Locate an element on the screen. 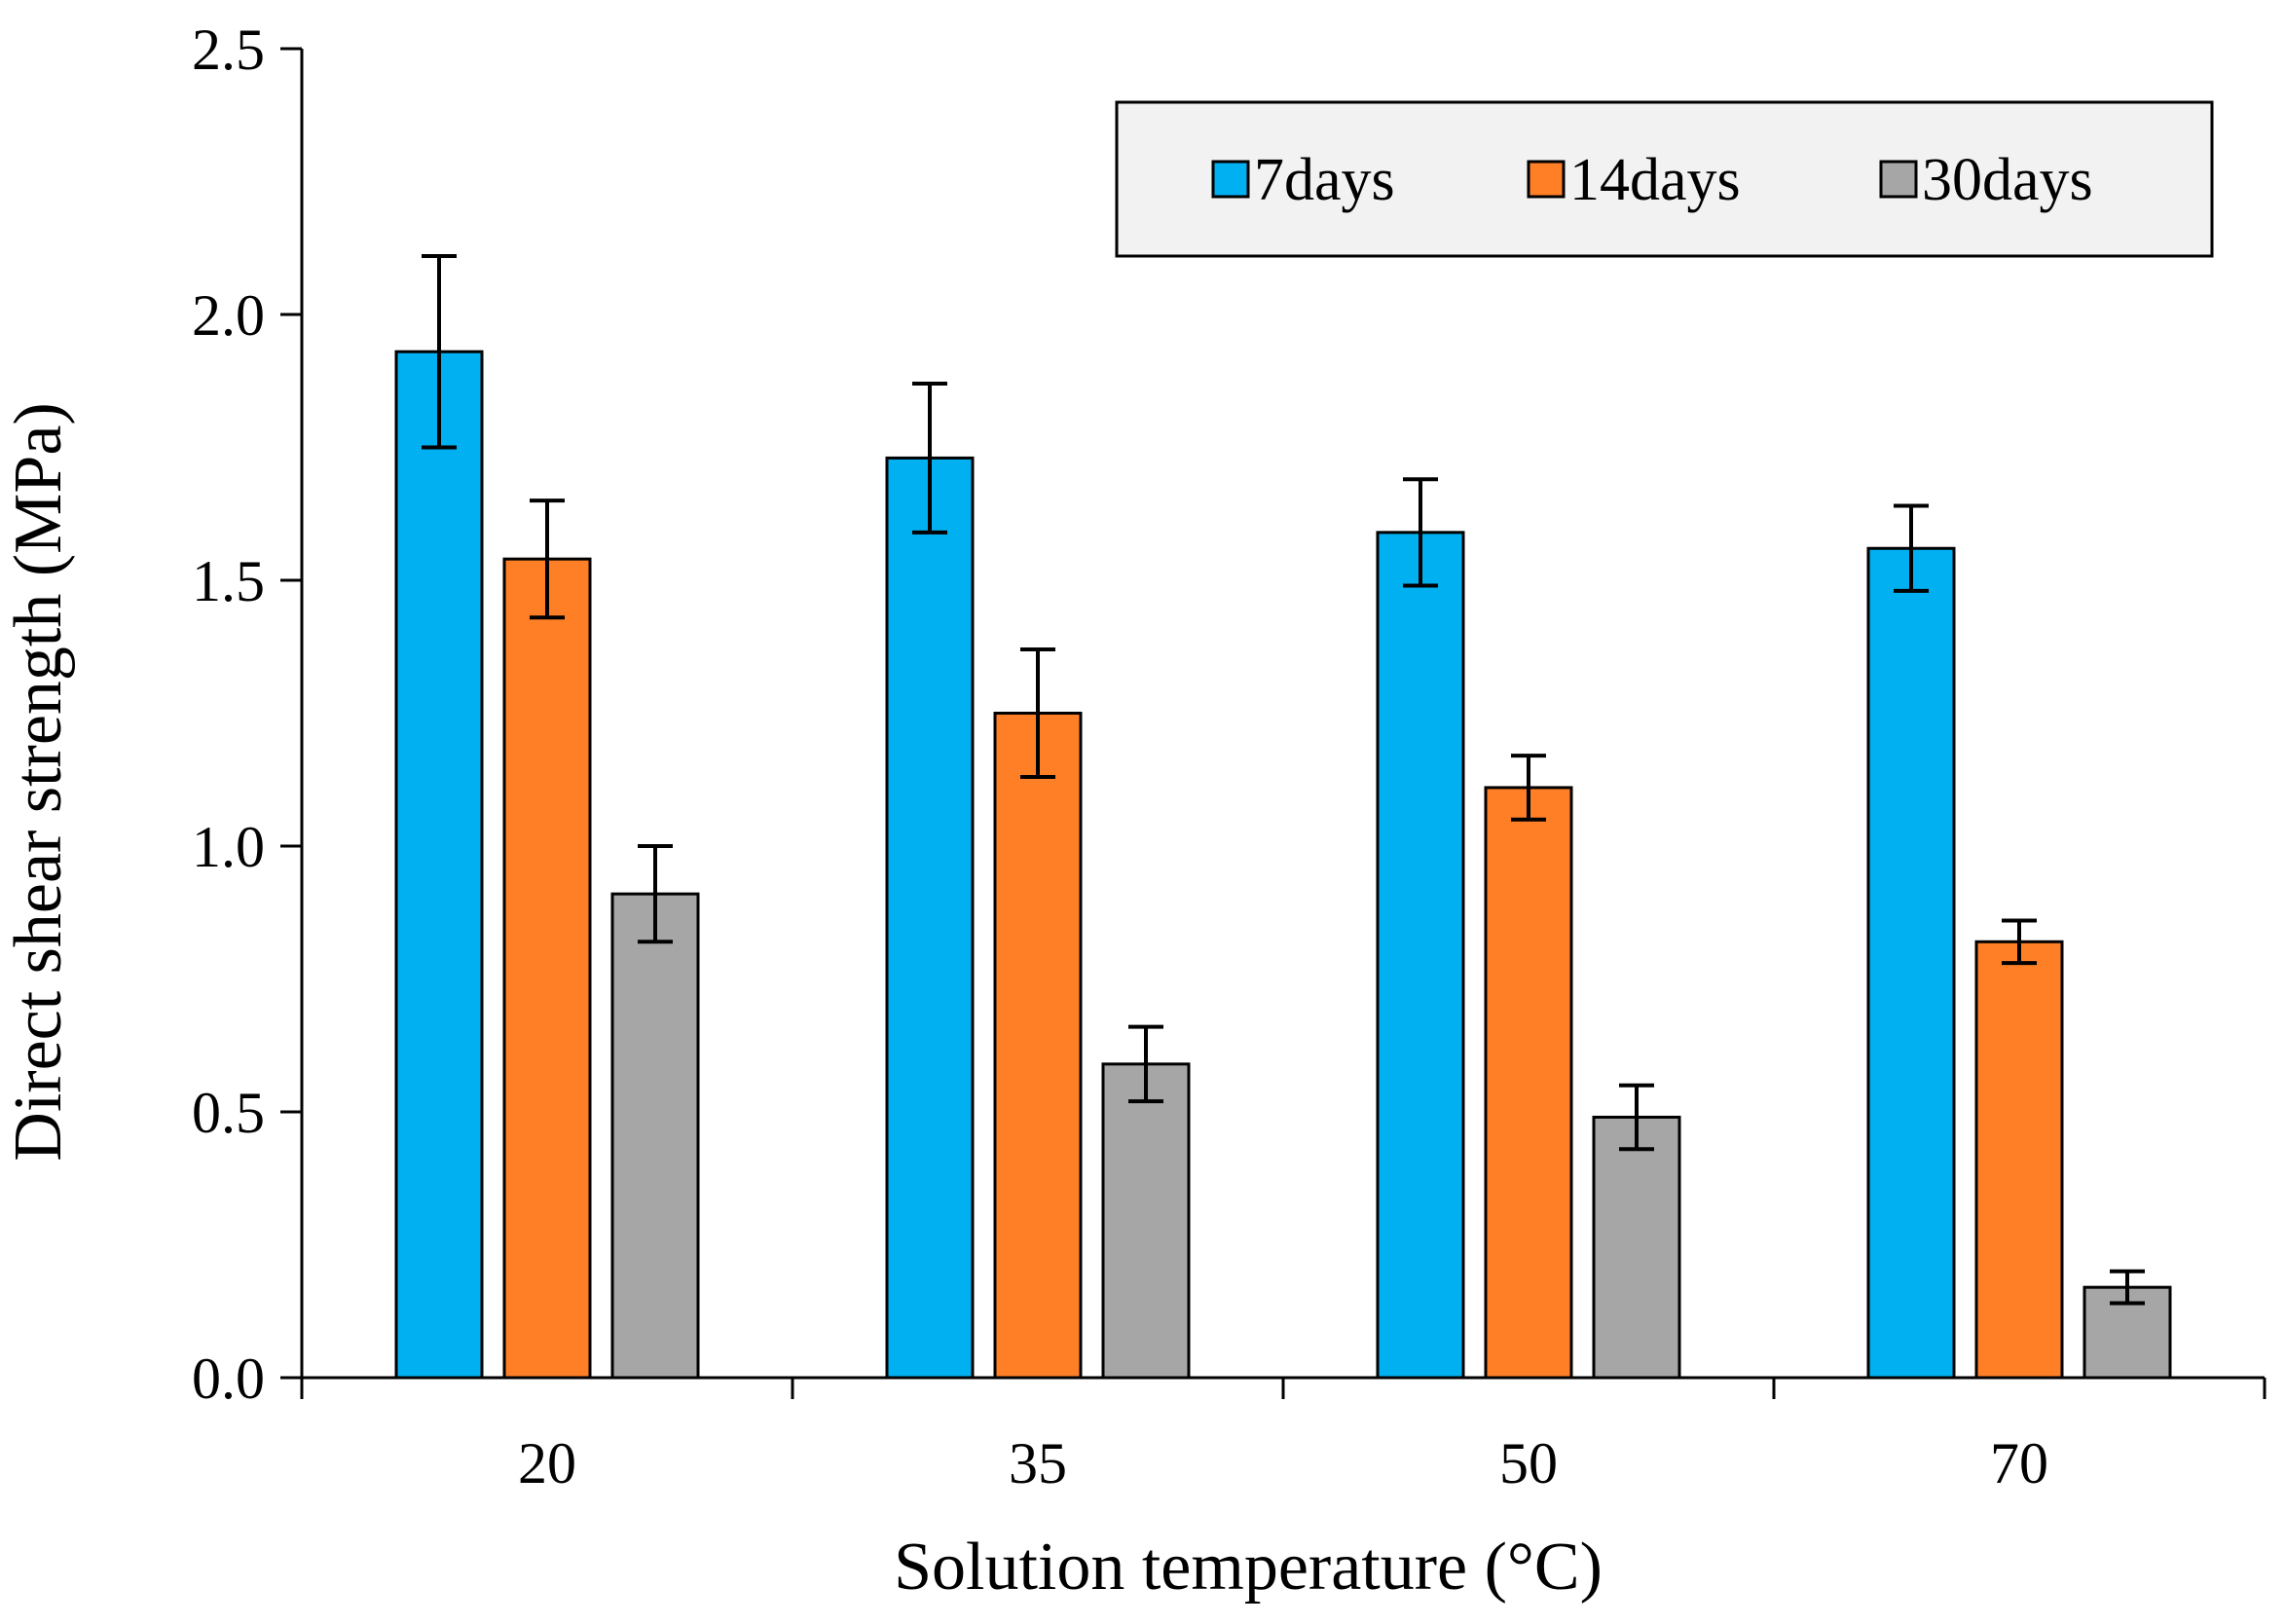  y-tick-label-0.0: 0.0 is located at coordinates (228, 1379).